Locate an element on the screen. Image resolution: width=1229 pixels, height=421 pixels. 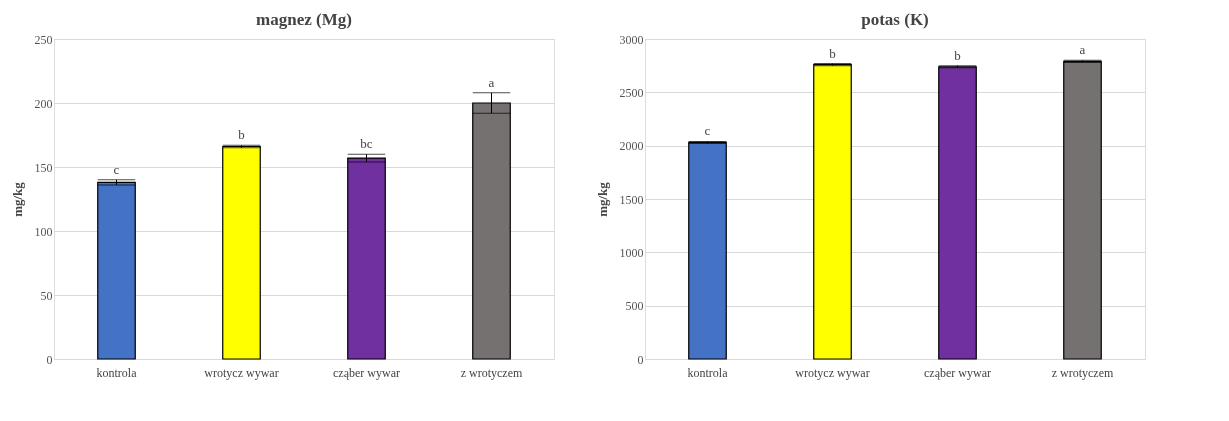
chart-title: potas (K) is located at coordinates (895, 19).